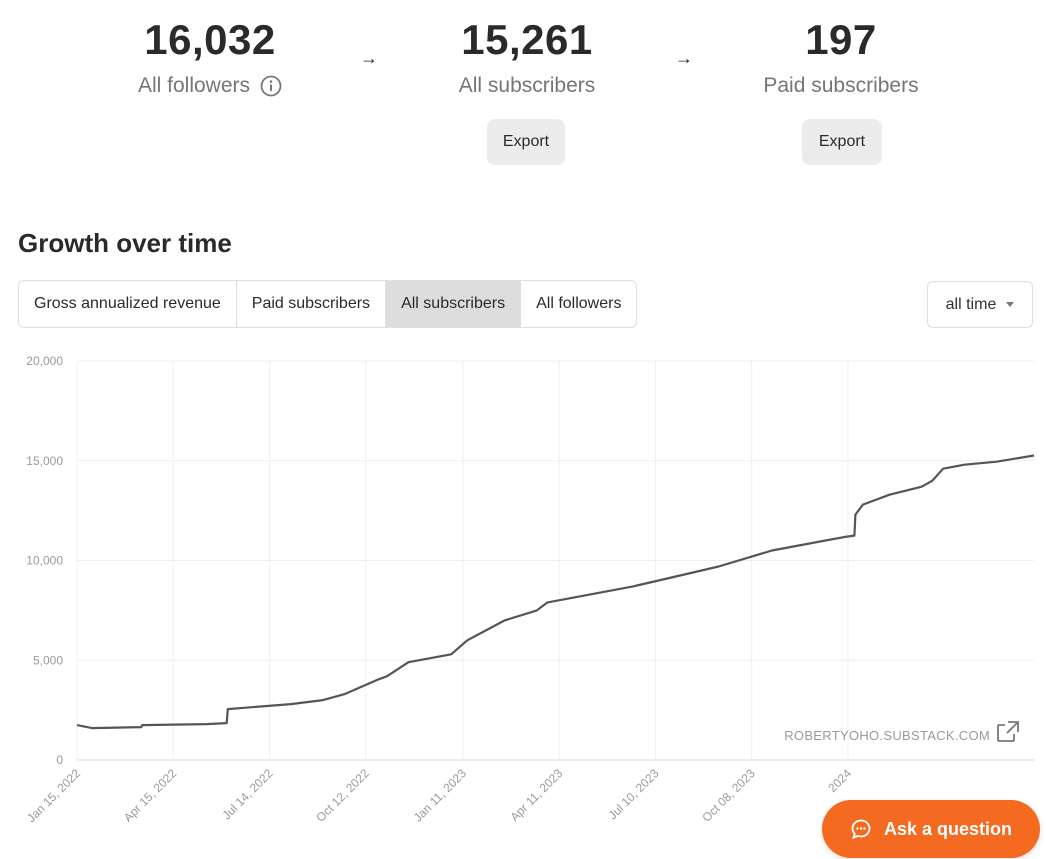  What do you see at coordinates (841, 39) in the screenshot?
I see `paid-count: 197` at bounding box center [841, 39].